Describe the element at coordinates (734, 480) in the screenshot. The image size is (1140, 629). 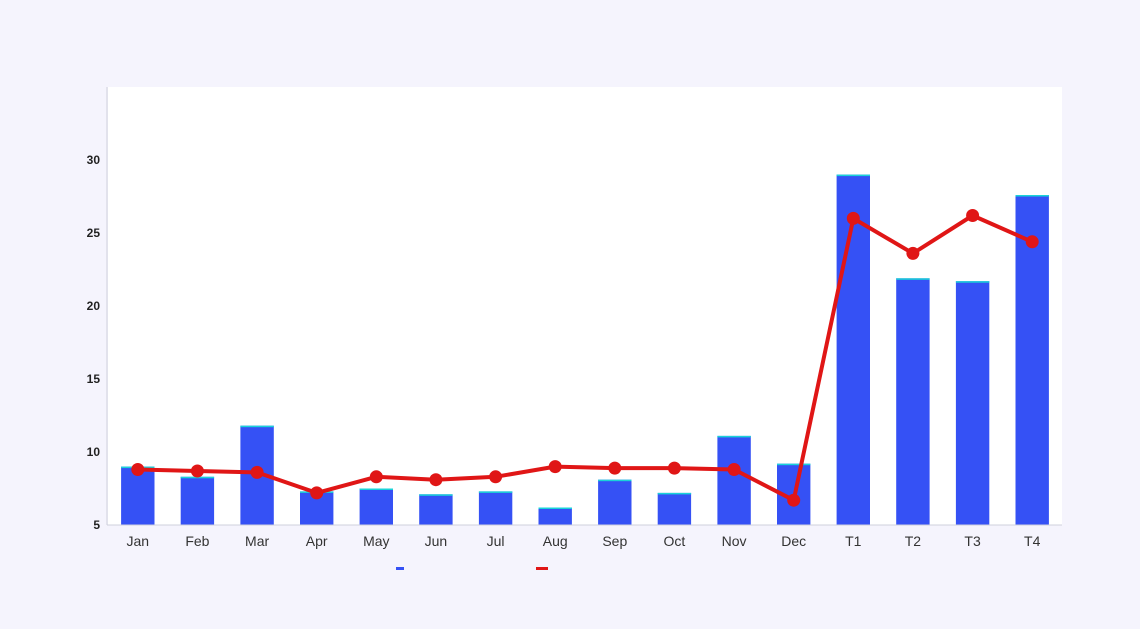
I see `bar-Nov` at that location.